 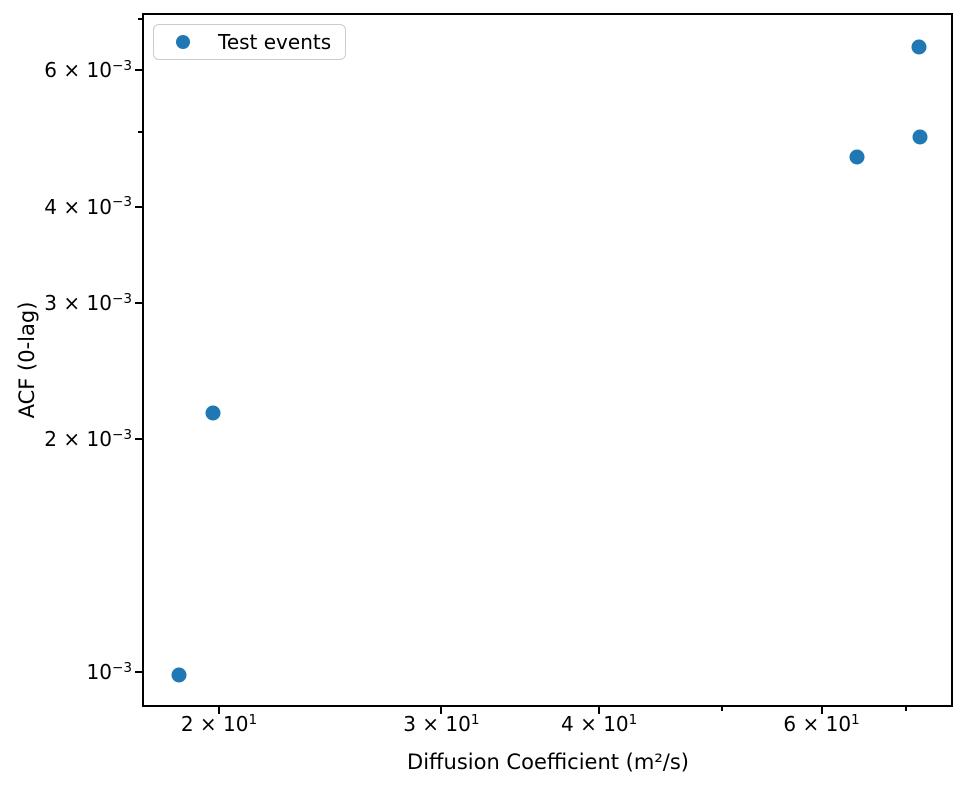 I want to click on x-axis-label: Diffusion Coefficient (m²/s), so click(x=548, y=762).